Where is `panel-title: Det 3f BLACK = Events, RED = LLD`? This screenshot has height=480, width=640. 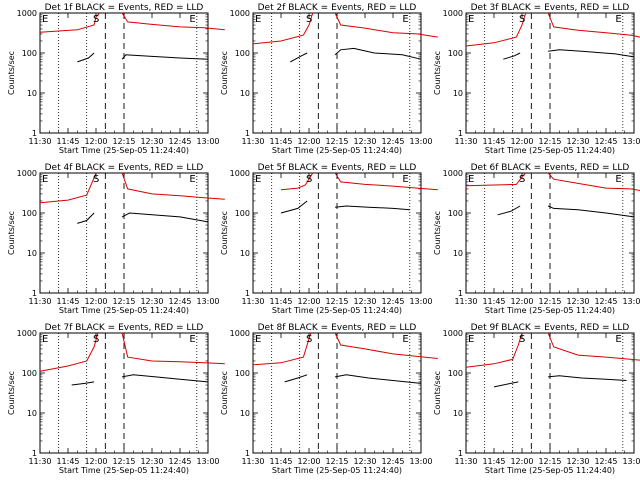
panel-title: Det 3f BLACK = Events, RED = LLD is located at coordinates (550, 8).